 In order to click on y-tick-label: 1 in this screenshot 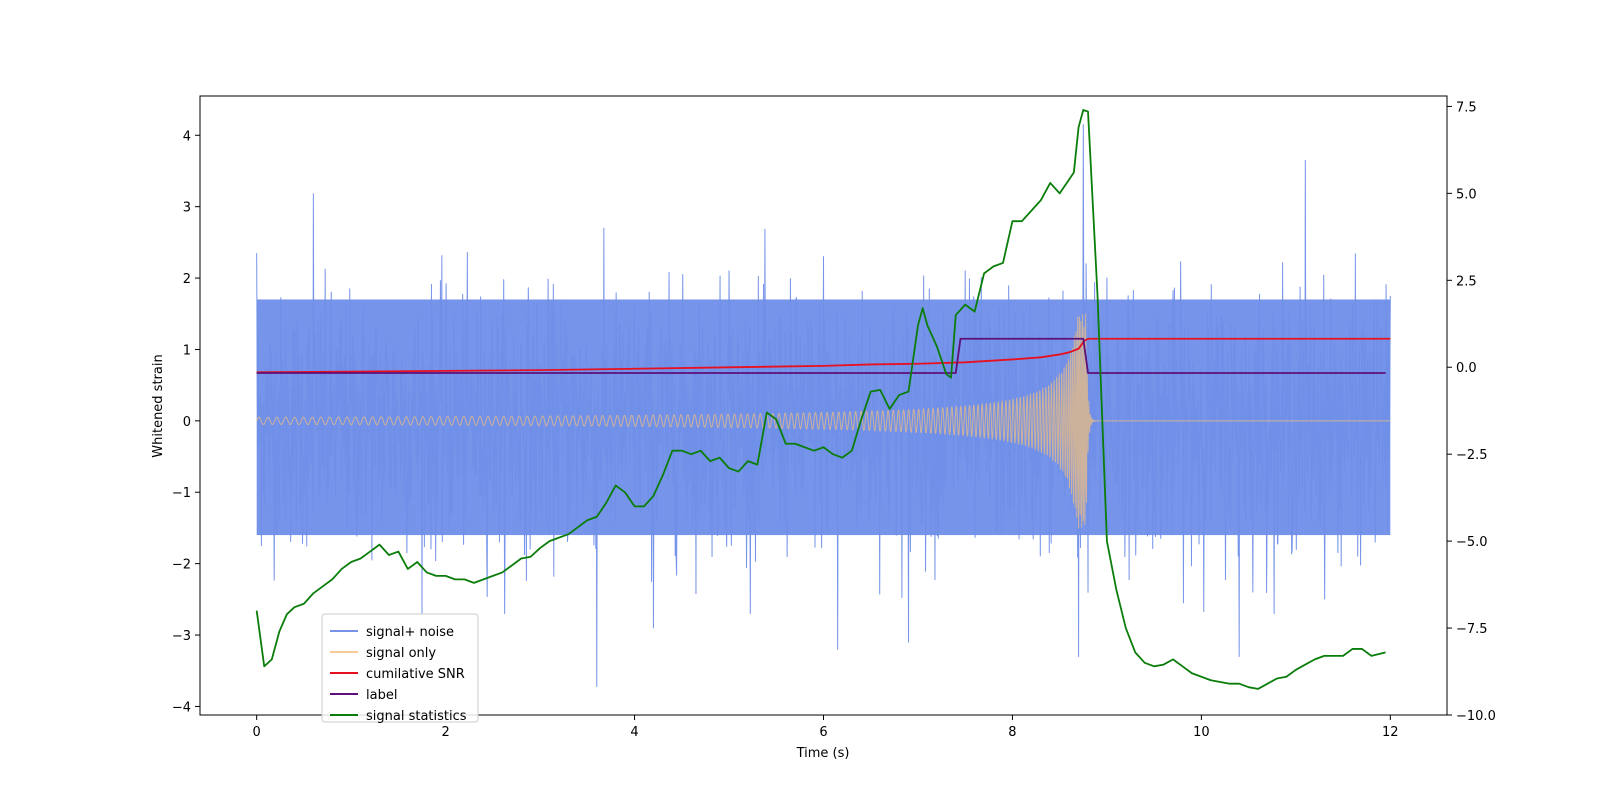, I will do `click(187, 350)`.